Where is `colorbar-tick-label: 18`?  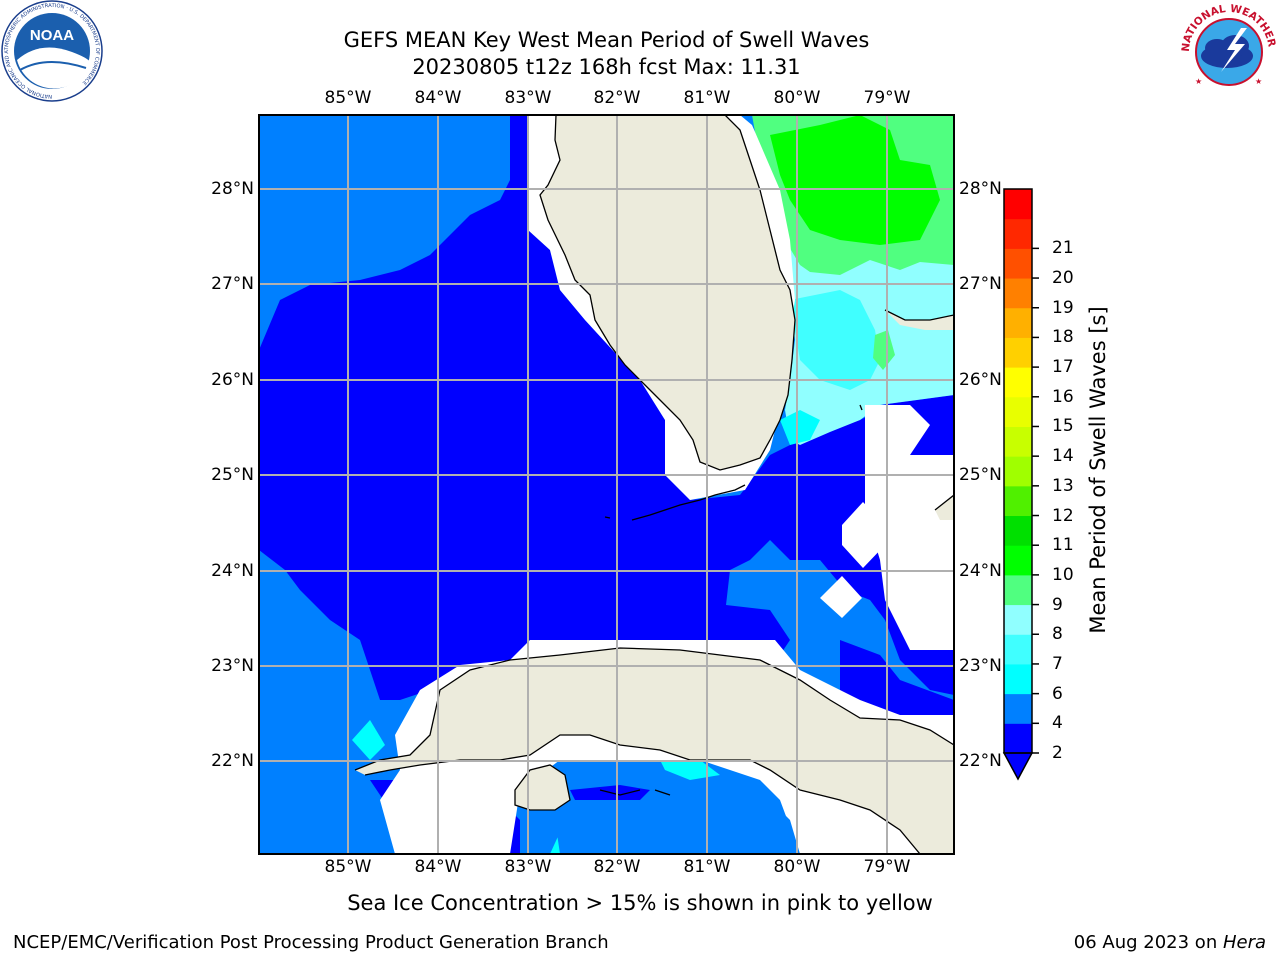
colorbar-tick-label: 18 is located at coordinates (1063, 337).